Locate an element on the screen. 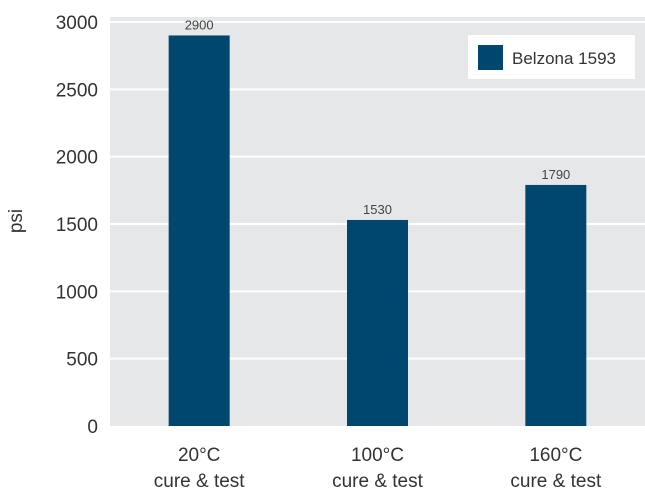  legend-label: Belzona 1593 is located at coordinates (564, 58).